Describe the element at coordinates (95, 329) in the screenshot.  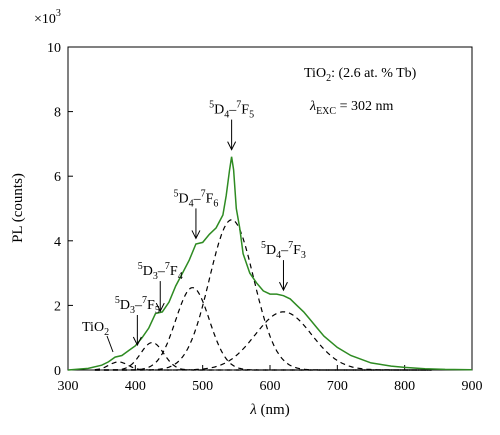
I see `tio2-band-label: TiO2` at that location.